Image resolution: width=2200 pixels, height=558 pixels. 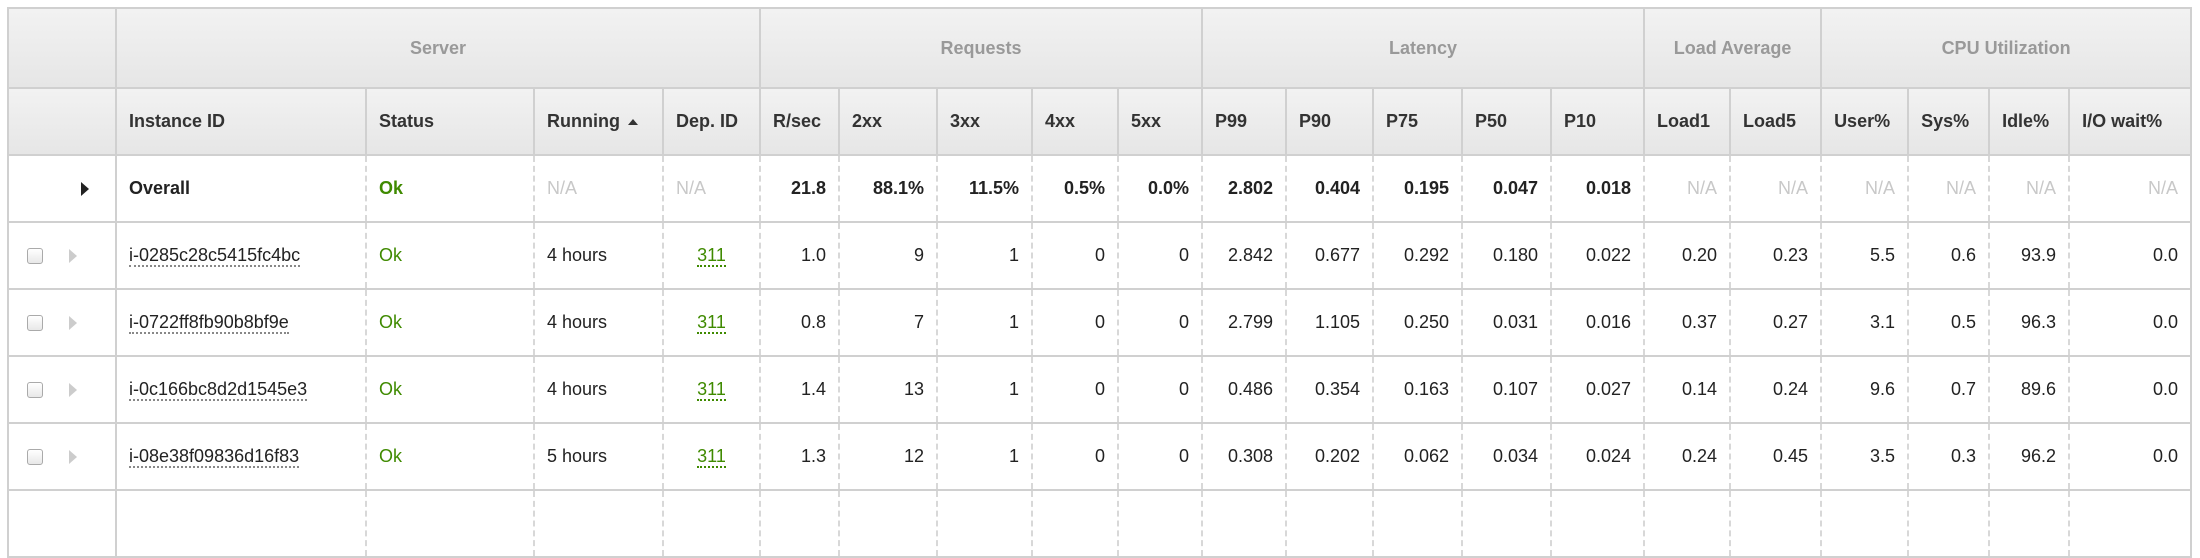 I want to click on column-header-p90: P90, so click(x=1329, y=121).